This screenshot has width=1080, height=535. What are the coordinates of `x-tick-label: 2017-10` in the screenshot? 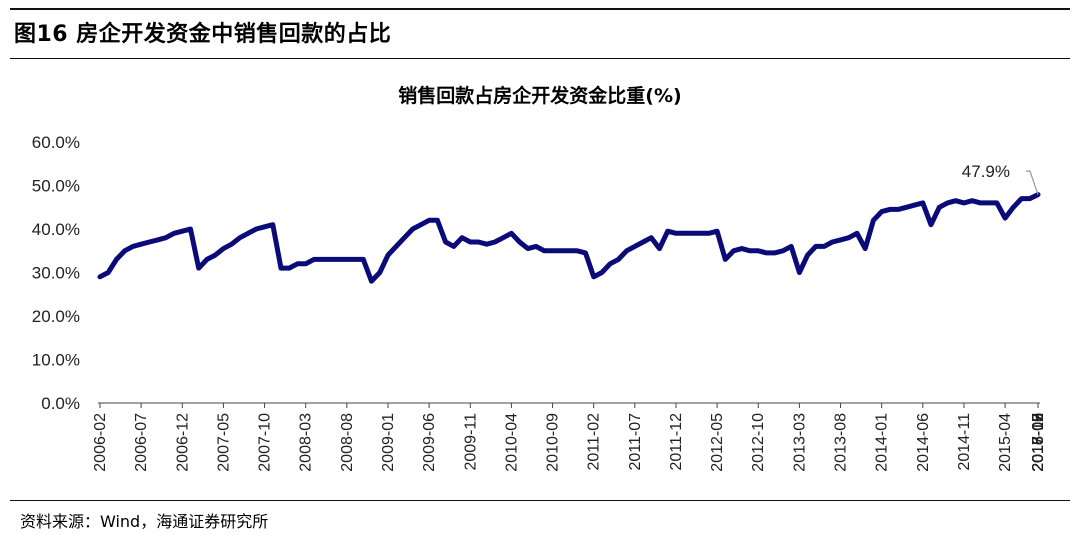 It's located at (1038, 442).